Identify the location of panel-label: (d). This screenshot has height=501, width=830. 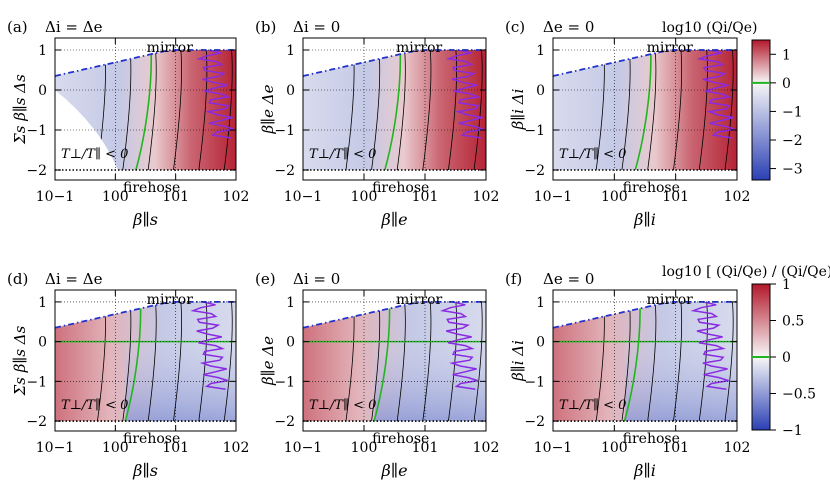
(17, 279).